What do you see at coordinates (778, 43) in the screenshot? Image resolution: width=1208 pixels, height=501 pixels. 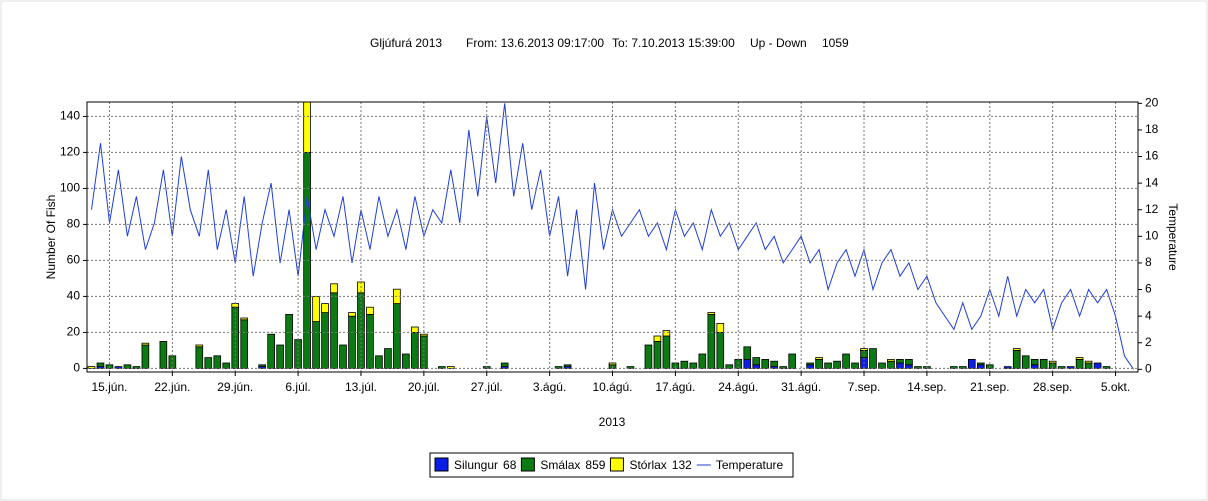 I see `count-label: Up - Down` at bounding box center [778, 43].